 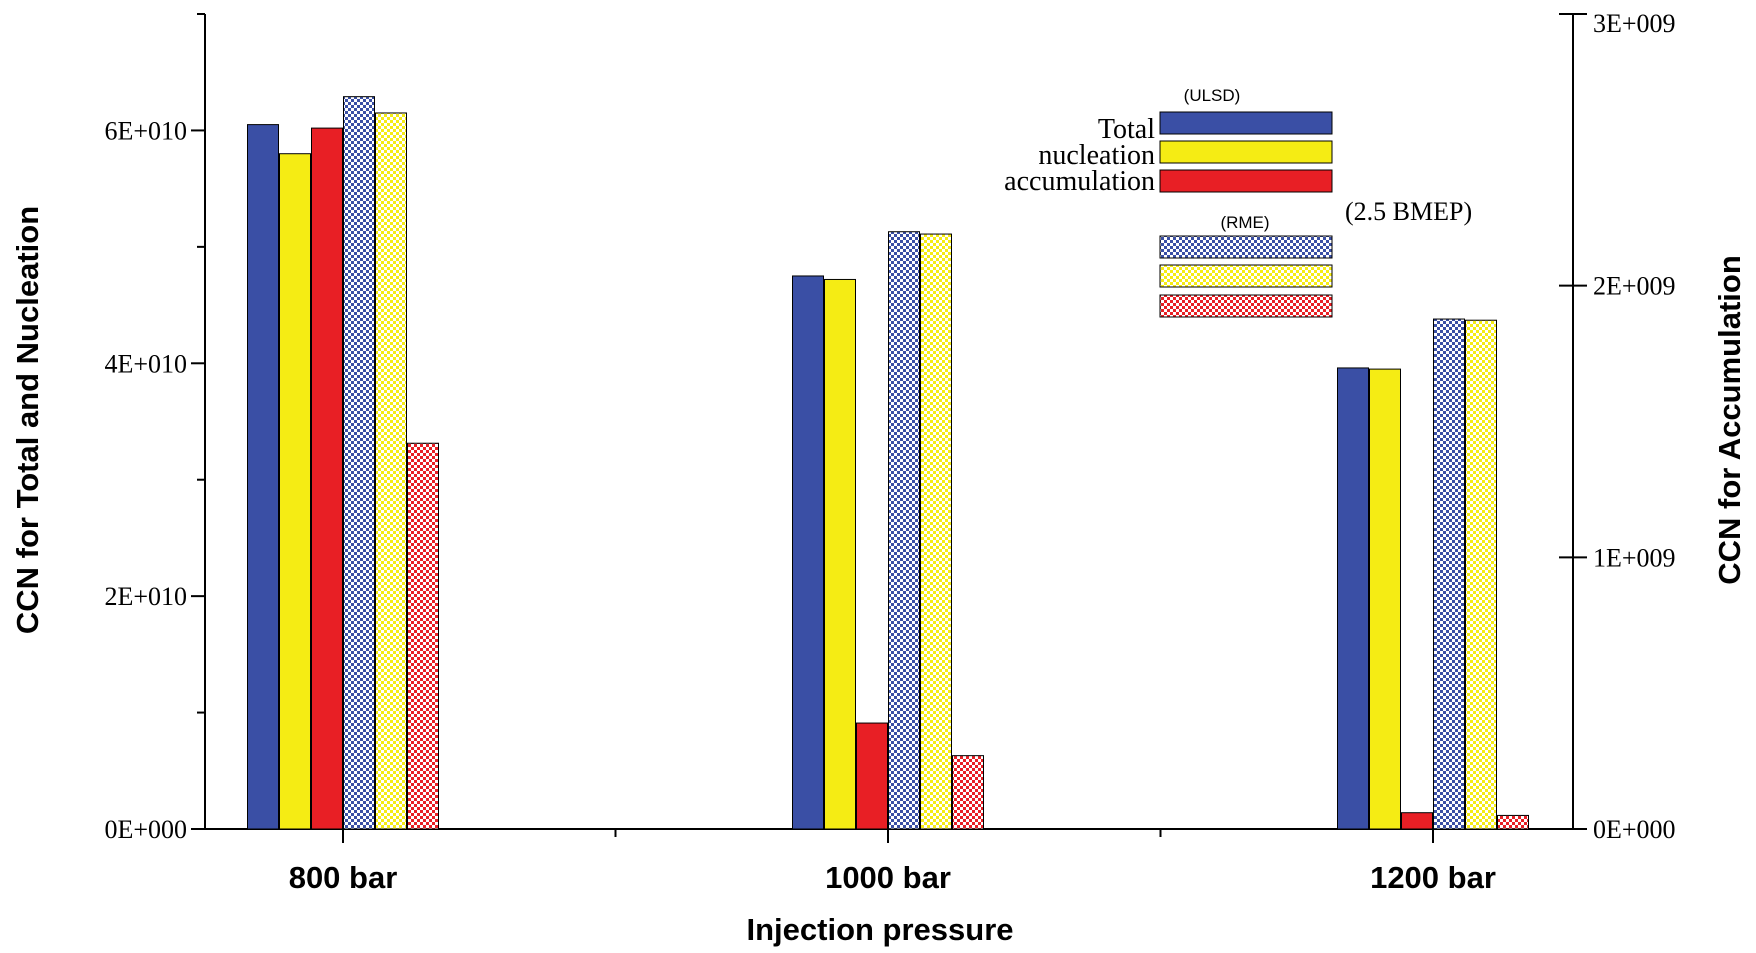 I want to click on legend-label-accumulation: accumulation, so click(x=1079, y=181).